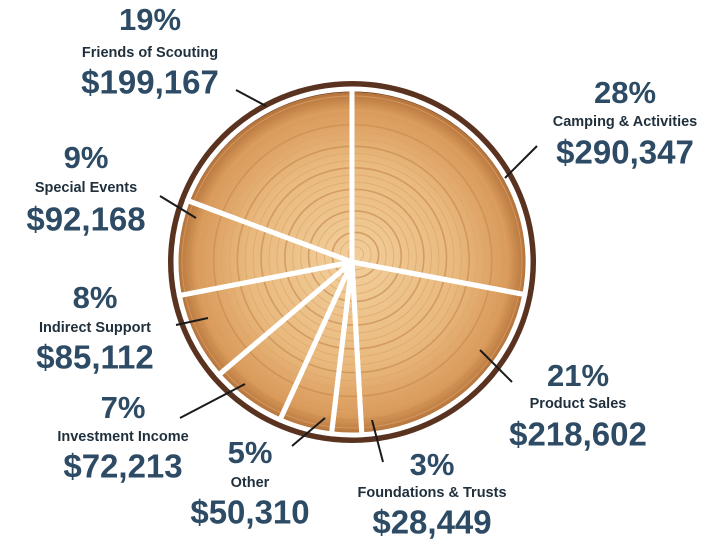 Image resolution: width=713 pixels, height=542 pixels. I want to click on value-label: $290,347, so click(625, 152).